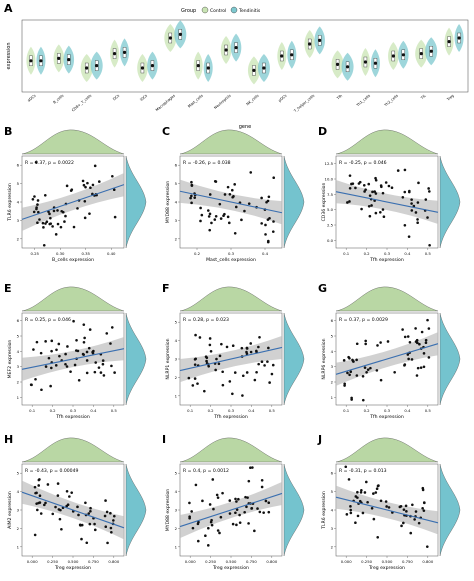 This screenshot has height=581, width=474. What do you see at coordinates (386, 417) in the screenshot?
I see `x-axis-label: Tfh expression` at bounding box center [386, 417].